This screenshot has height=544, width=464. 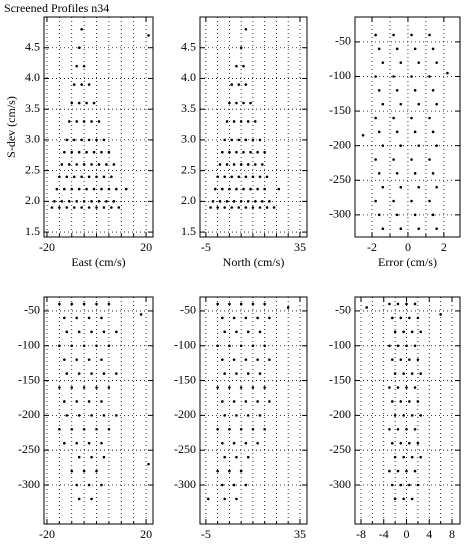 What do you see at coordinates (188, 231) in the screenshot?
I see `y-tick-label: 1.5` at bounding box center [188, 231].